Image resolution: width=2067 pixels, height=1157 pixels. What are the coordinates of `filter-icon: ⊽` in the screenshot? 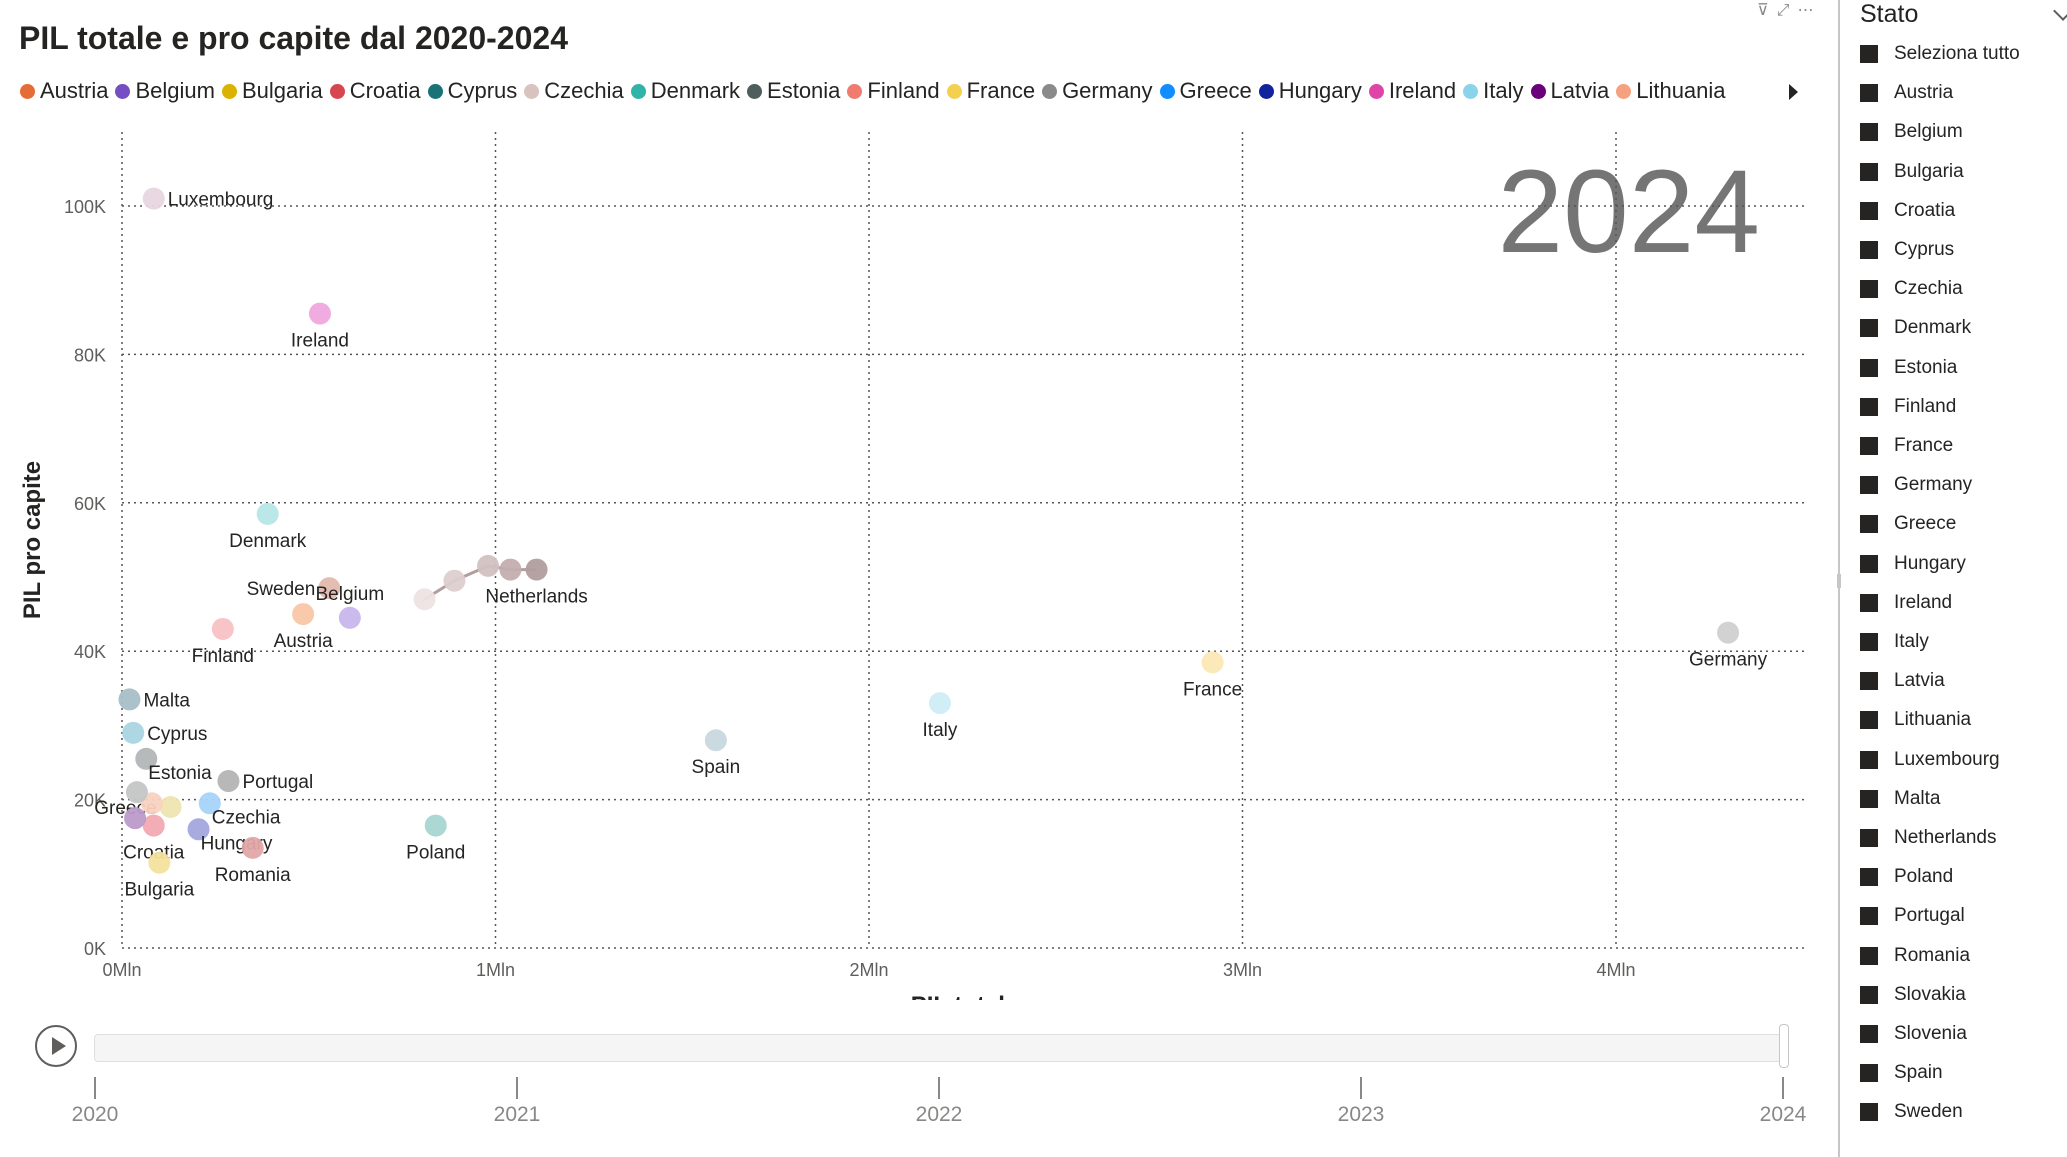 It's located at (1767, 10).